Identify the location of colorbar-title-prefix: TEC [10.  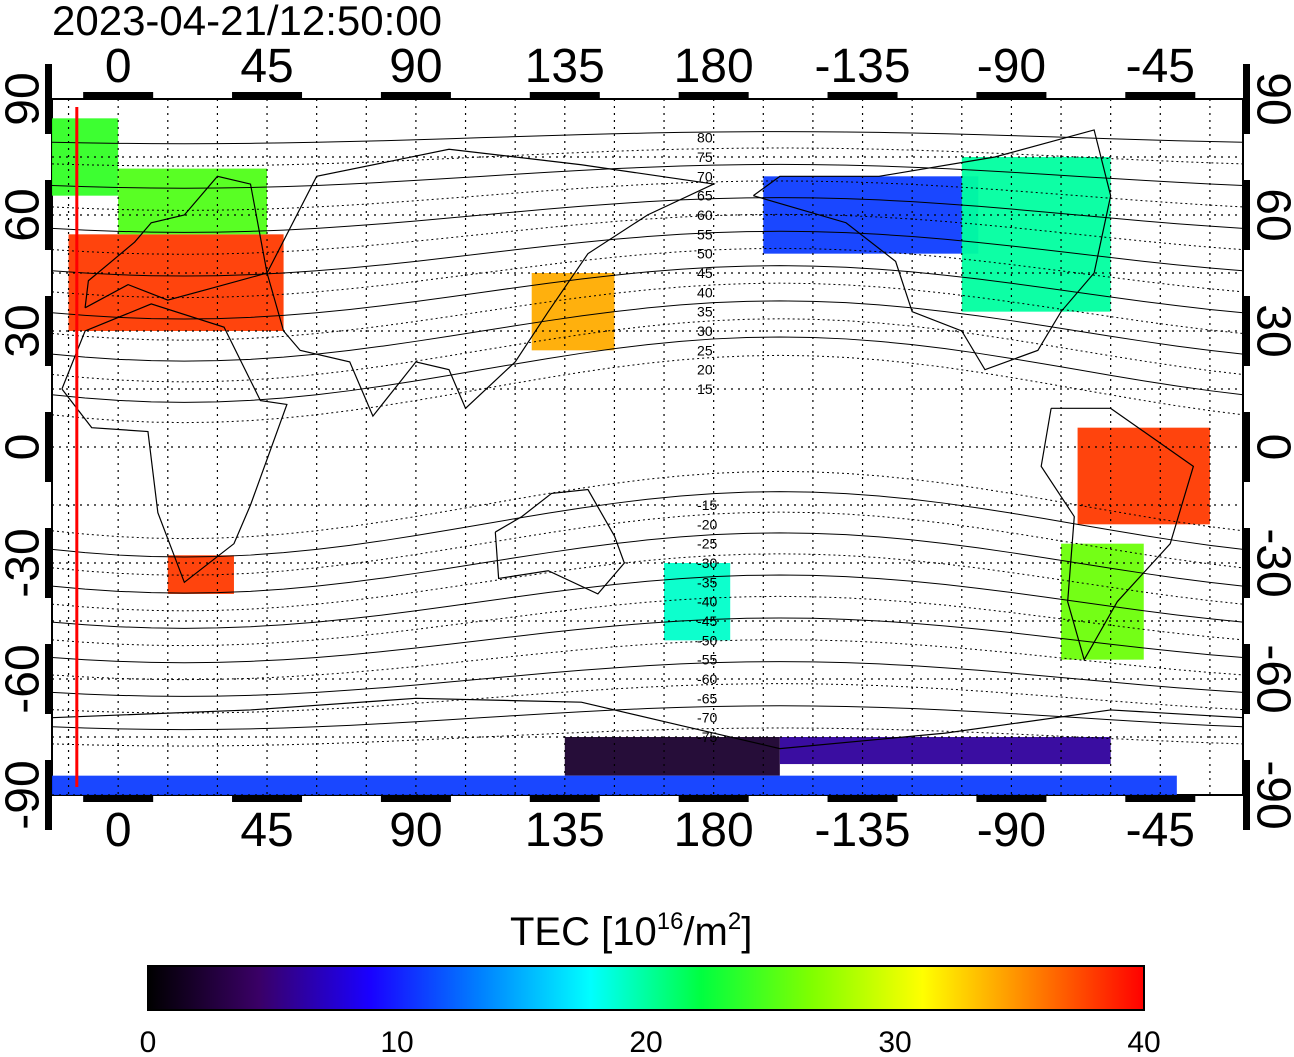
(583, 932).